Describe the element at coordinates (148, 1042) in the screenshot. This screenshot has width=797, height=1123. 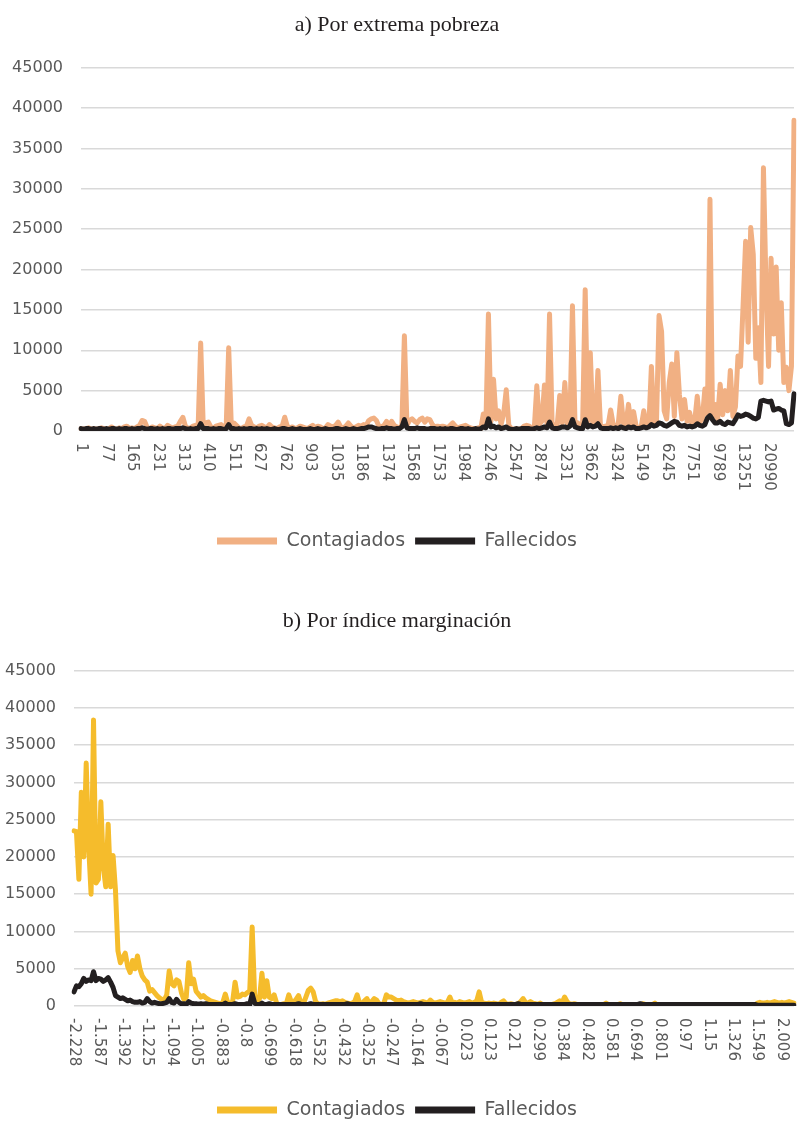
I see `x-tick-label: -1.225` at that location.